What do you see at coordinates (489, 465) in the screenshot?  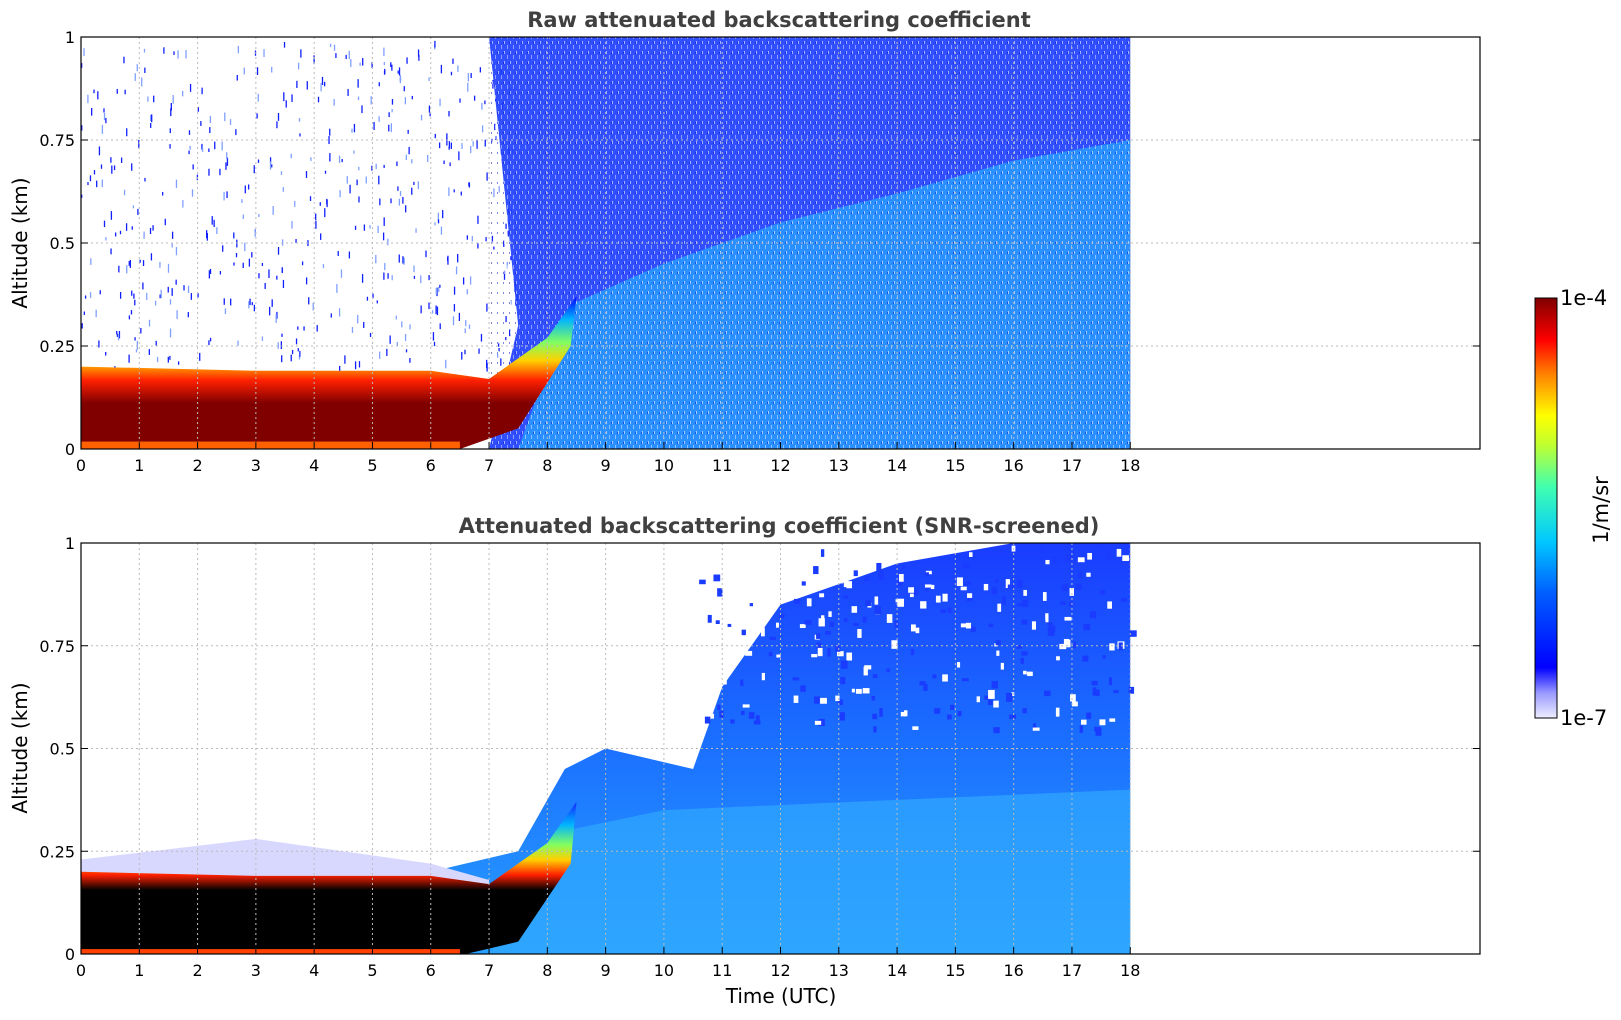 I see `x-tick-label: 7` at bounding box center [489, 465].